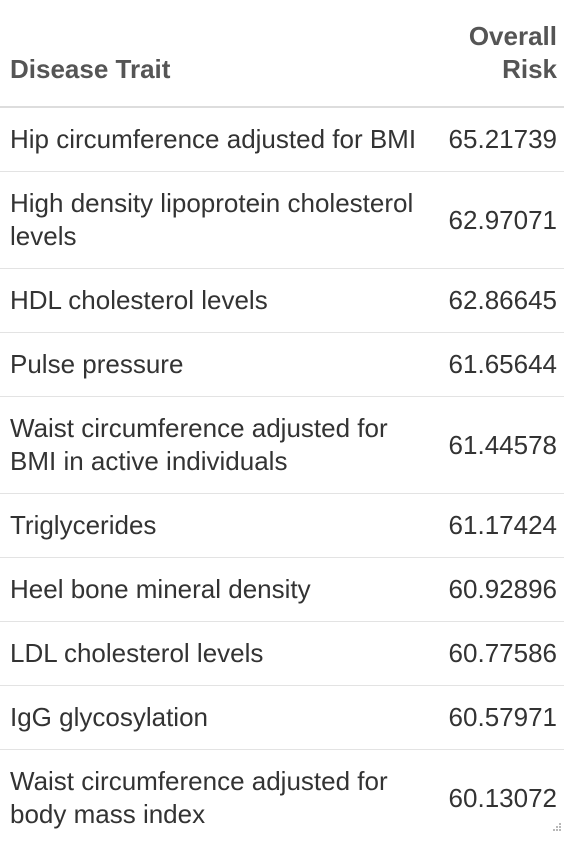  Describe the element at coordinates (220, 365) in the screenshot. I see `trait-cell: Pulse pressure` at that location.